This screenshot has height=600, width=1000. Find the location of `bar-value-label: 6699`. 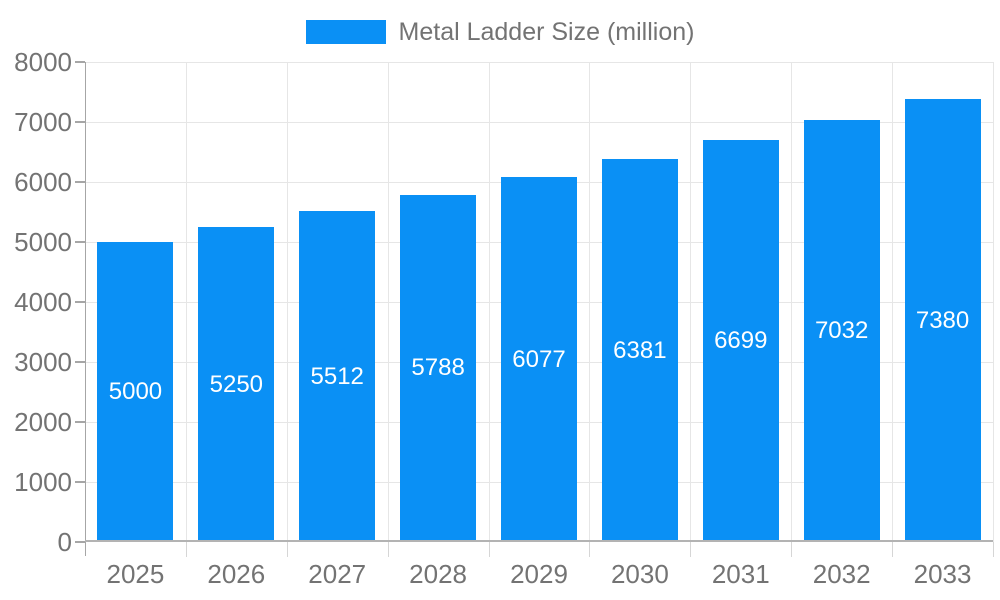

bar-value-label: 6699 is located at coordinates (741, 341).